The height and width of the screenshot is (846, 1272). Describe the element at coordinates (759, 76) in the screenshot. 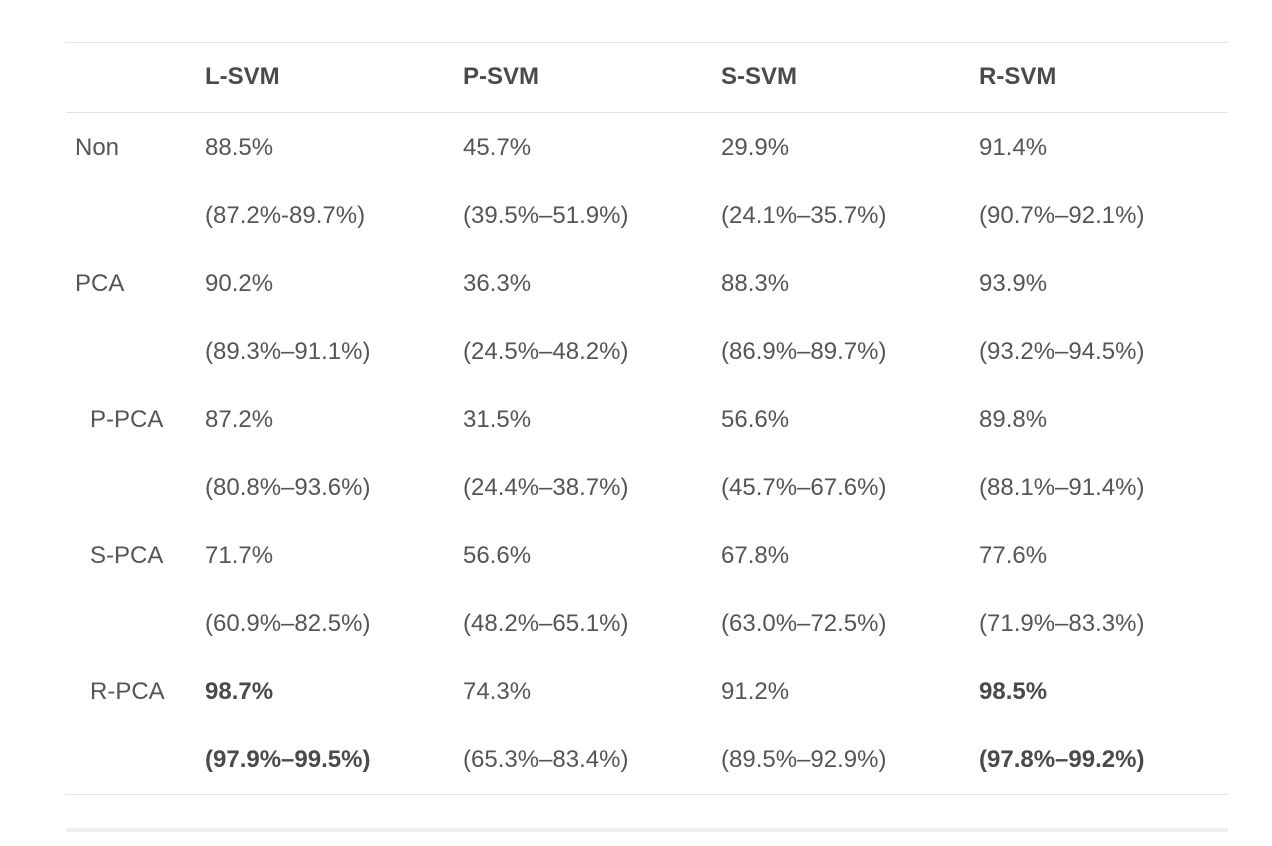

I see `header-s-svm: S-SVM` at that location.